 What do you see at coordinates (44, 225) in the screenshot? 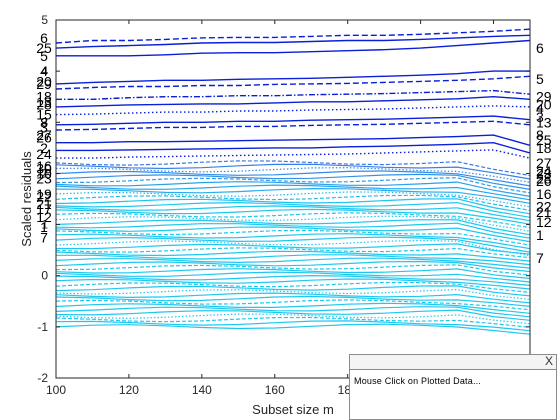
I see `y-tick-label: 1` at bounding box center [44, 225].